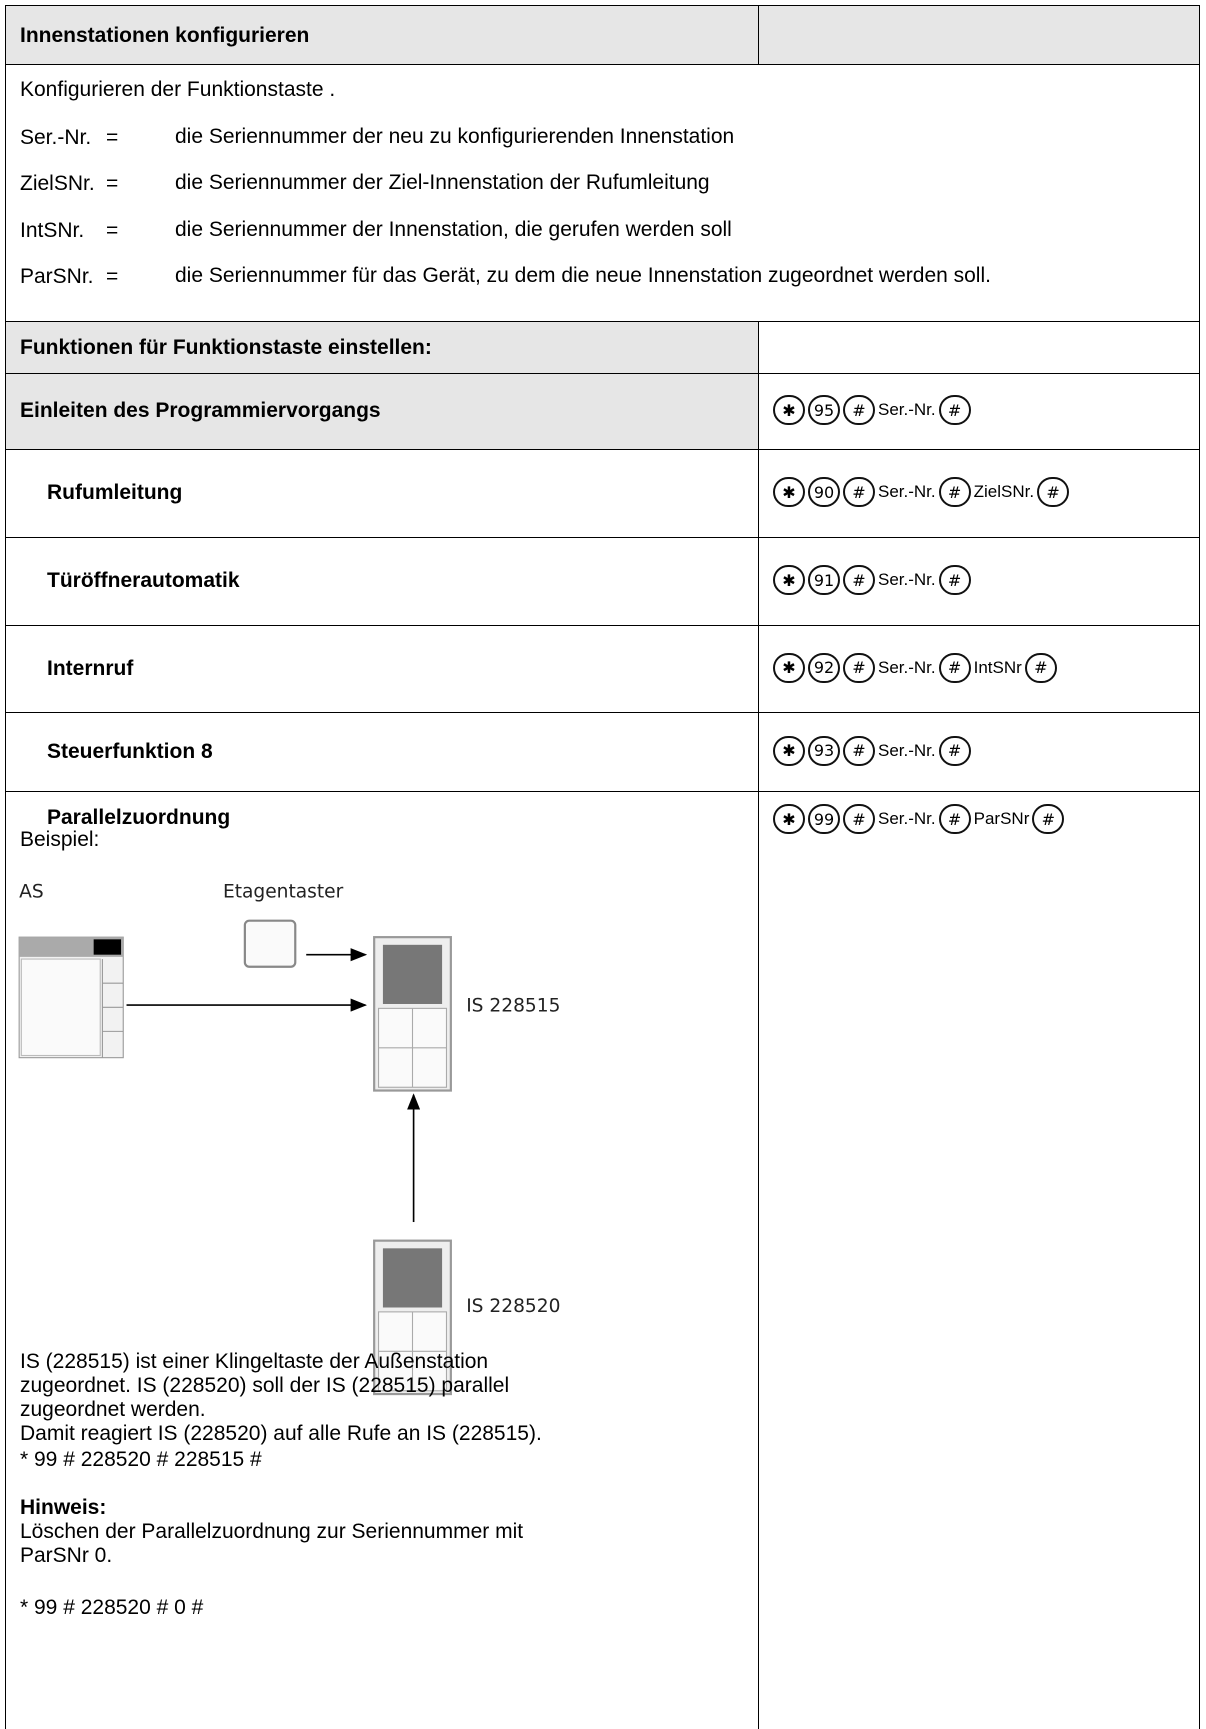 Image resolution: width=1206 pixels, height=1729 pixels. What do you see at coordinates (824, 819) in the screenshot?
I see `key-circle: 99` at bounding box center [824, 819].